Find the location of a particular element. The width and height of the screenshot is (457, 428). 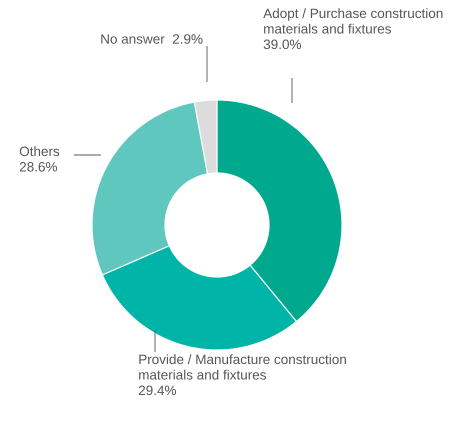

slice-label: No answer is located at coordinates (132, 39).